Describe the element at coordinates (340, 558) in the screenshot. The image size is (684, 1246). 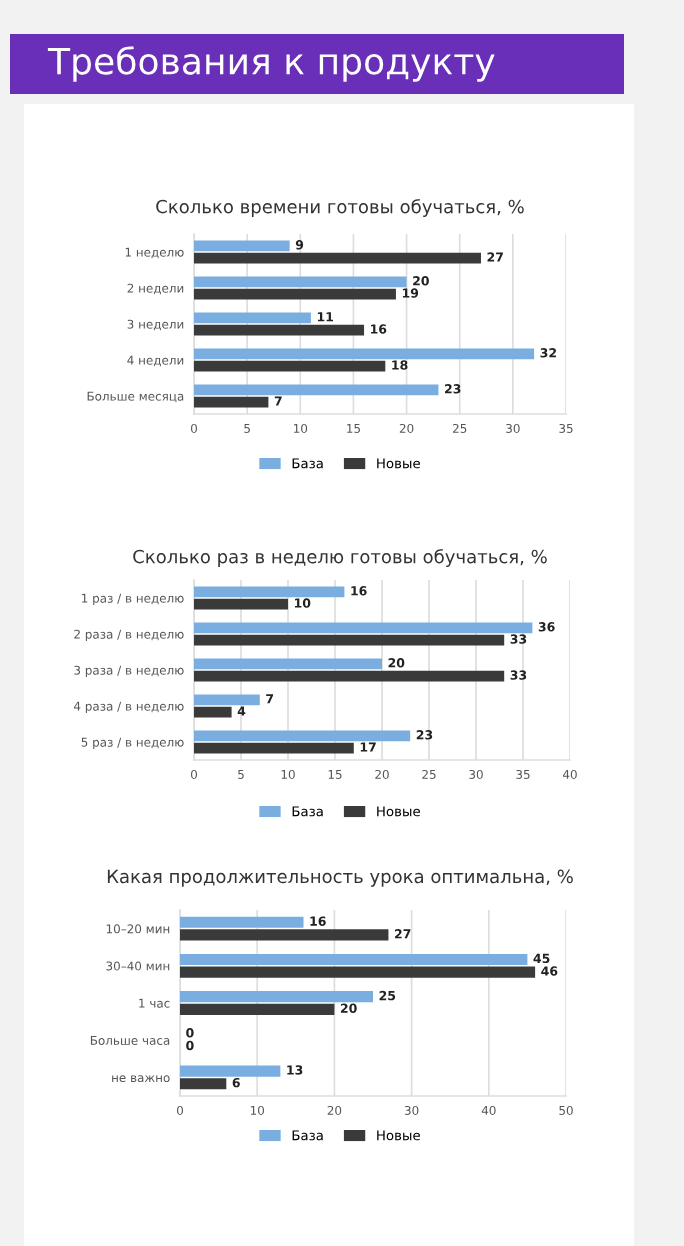
I see `chart-title: Сколько раз в неделю готовы обучаться, %` at that location.